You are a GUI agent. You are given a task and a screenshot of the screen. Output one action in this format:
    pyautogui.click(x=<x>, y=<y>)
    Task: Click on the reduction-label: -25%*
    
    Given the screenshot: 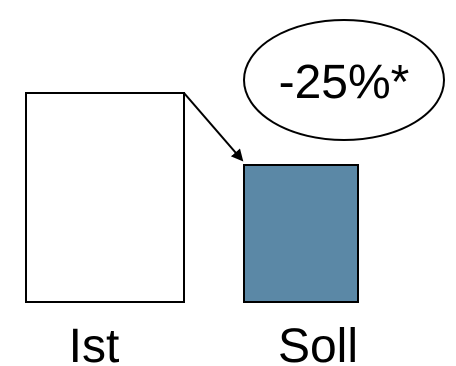 What is the action you would take?
    pyautogui.click(x=344, y=82)
    